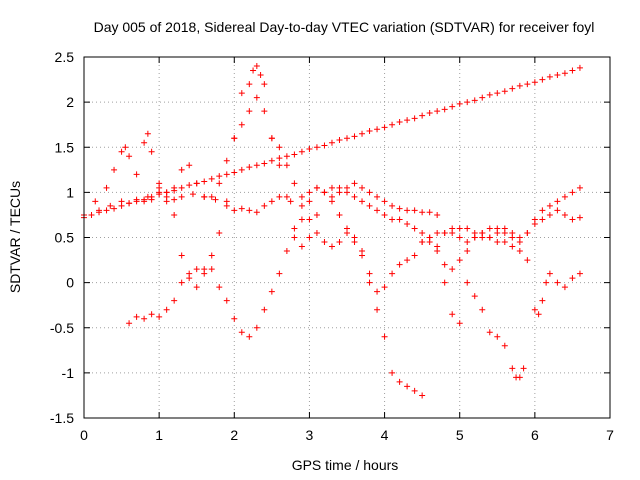  What do you see at coordinates (62, 418) in the screenshot?
I see `y-tick-label: -1.5` at bounding box center [62, 418].